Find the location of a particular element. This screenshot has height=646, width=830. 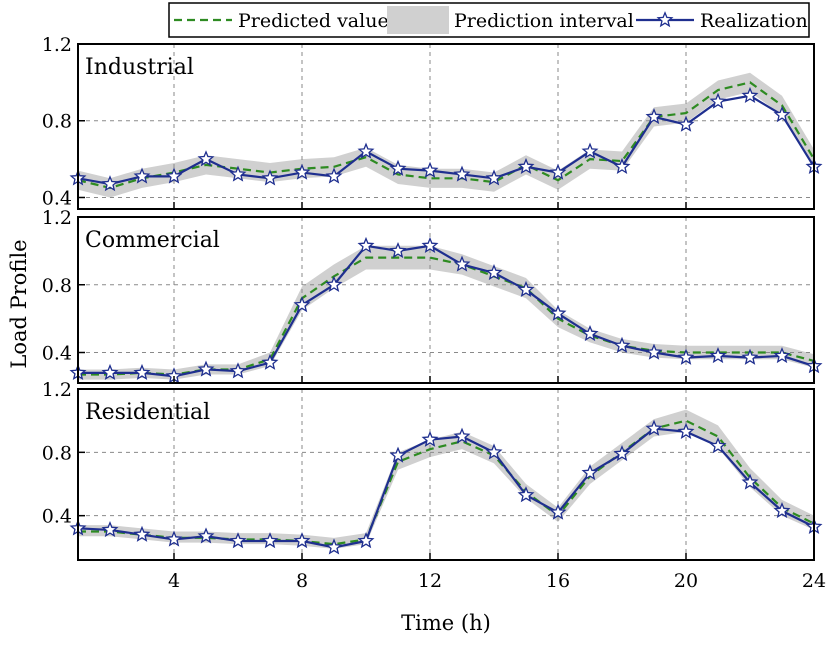

x-axis-title: Time (h) is located at coordinates (446, 623).